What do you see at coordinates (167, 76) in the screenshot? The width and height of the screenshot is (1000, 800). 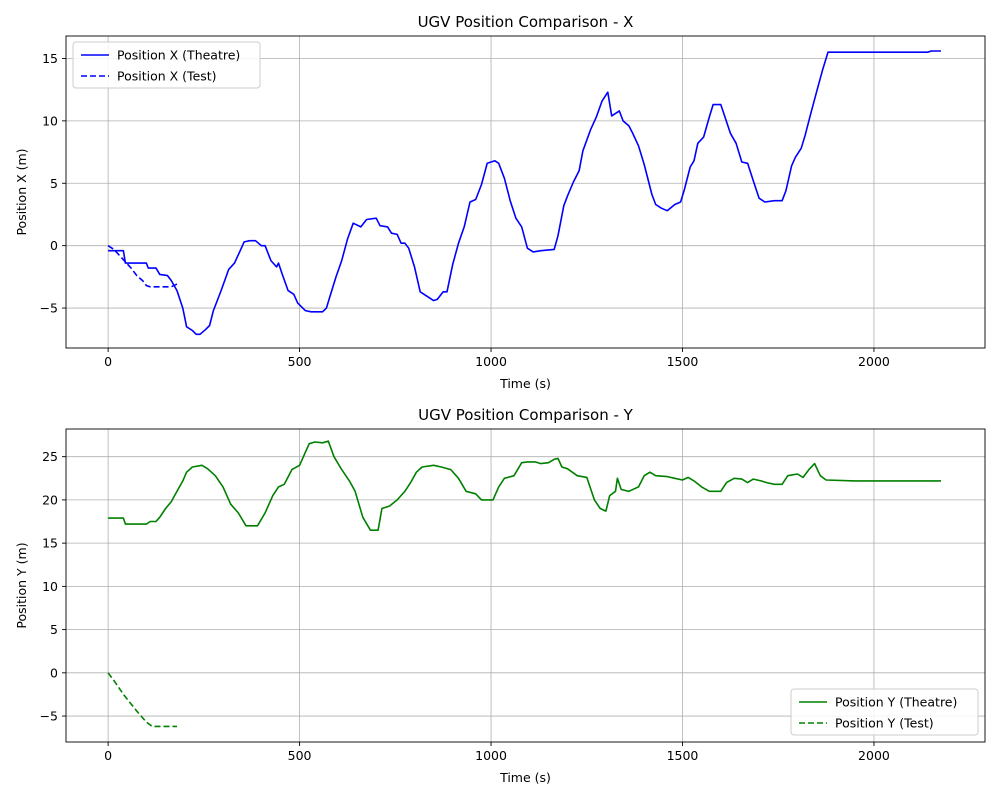 I see `legend-label: Position X (Test)` at bounding box center [167, 76].